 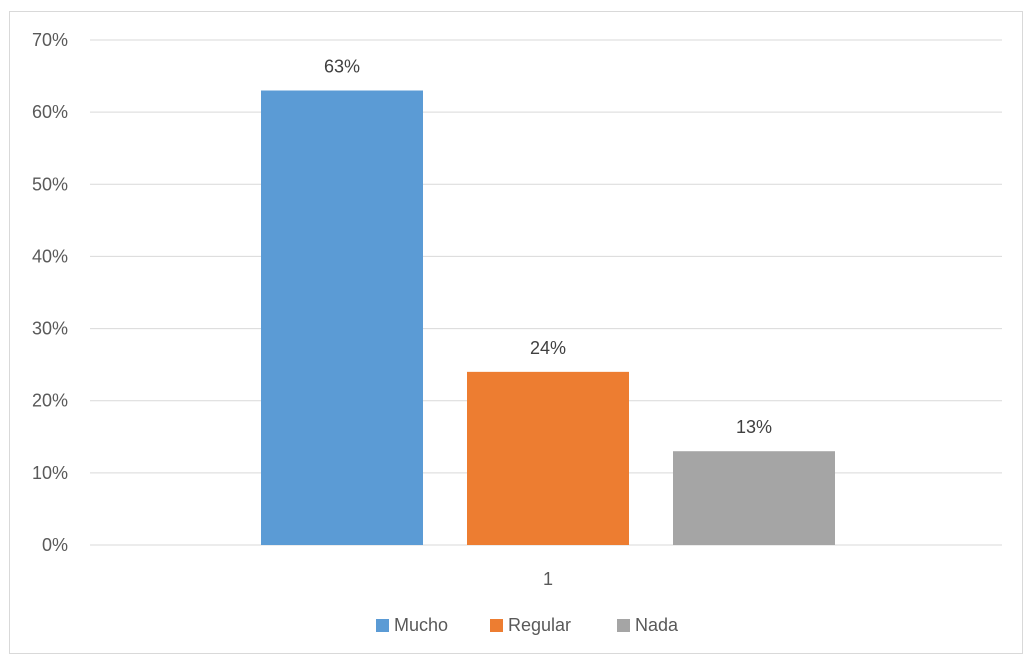 What do you see at coordinates (50, 184) in the screenshot?
I see `y-tick-label: 50%` at bounding box center [50, 184].